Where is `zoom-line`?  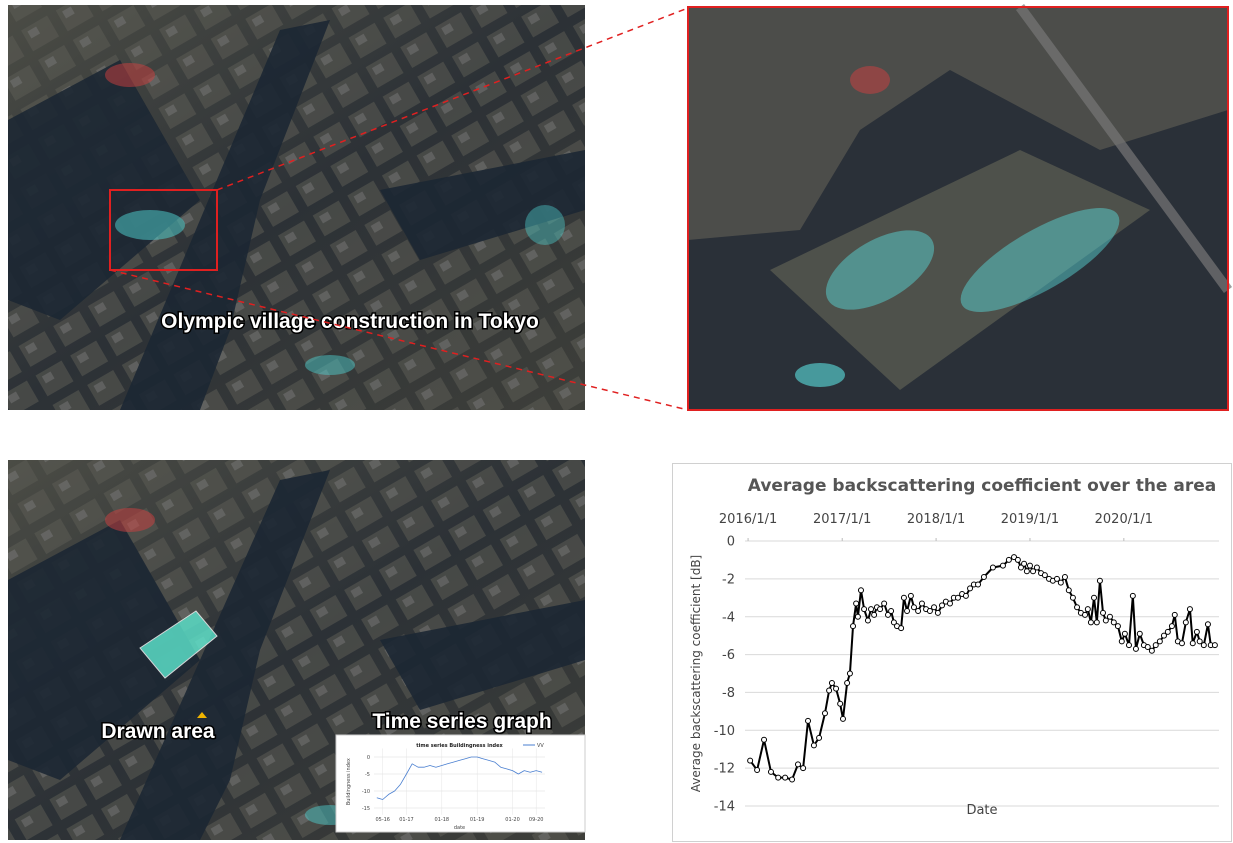
zoom-line is located at coordinates (399, 340).